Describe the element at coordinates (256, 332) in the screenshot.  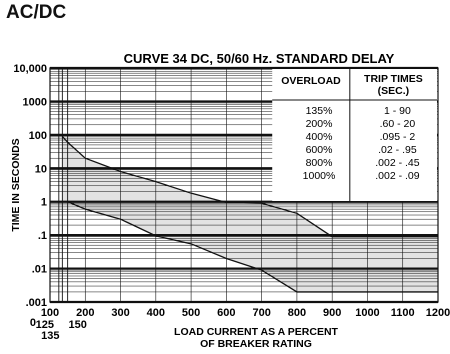
I see `x-axis-label-line-1: LOAD CURRENT AS A PERCENT` at that location.